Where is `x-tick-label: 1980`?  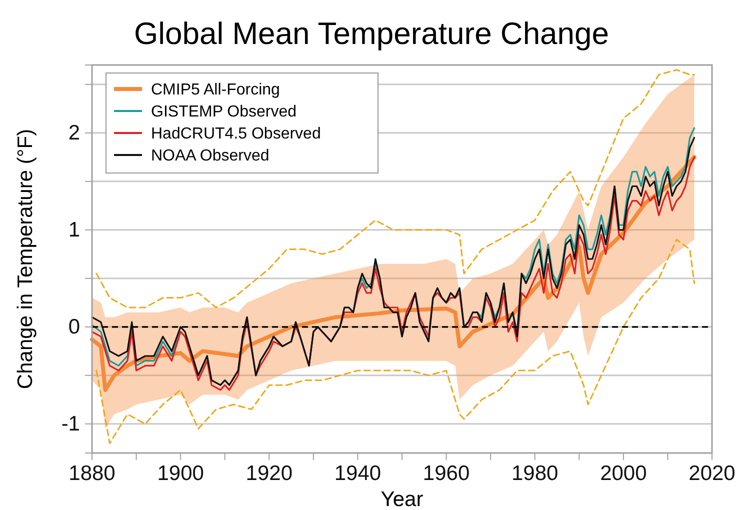 x-tick-label: 1980 is located at coordinates (535, 473).